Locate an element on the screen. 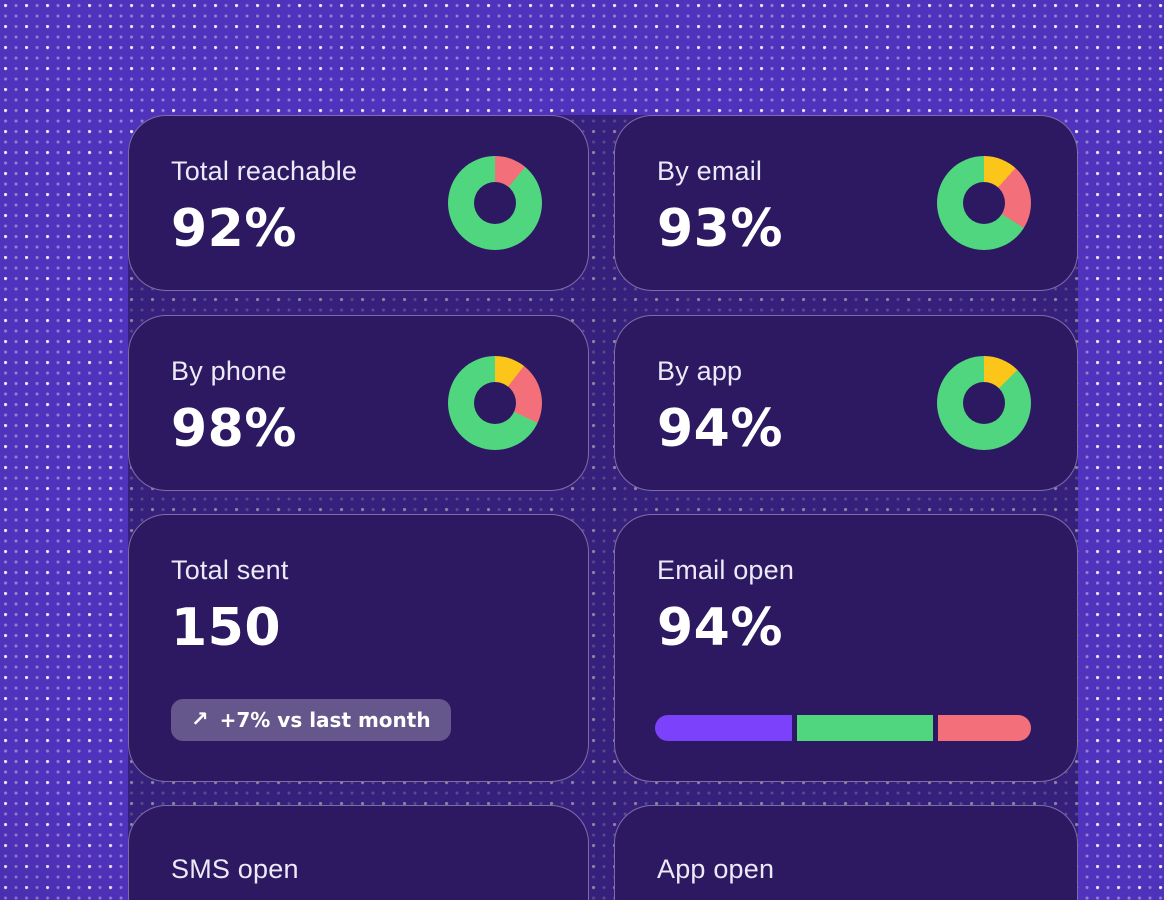 Image resolution: width=1164 pixels, height=900 pixels. card-by-app: By app 94% is located at coordinates (846, 403).